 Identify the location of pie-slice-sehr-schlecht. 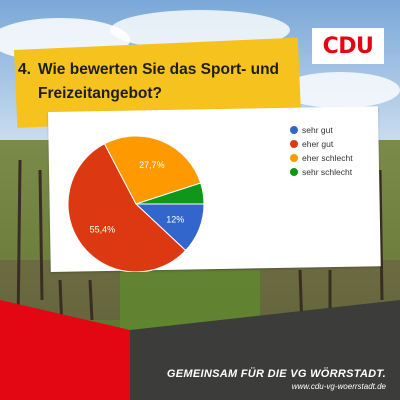
(170, 193).